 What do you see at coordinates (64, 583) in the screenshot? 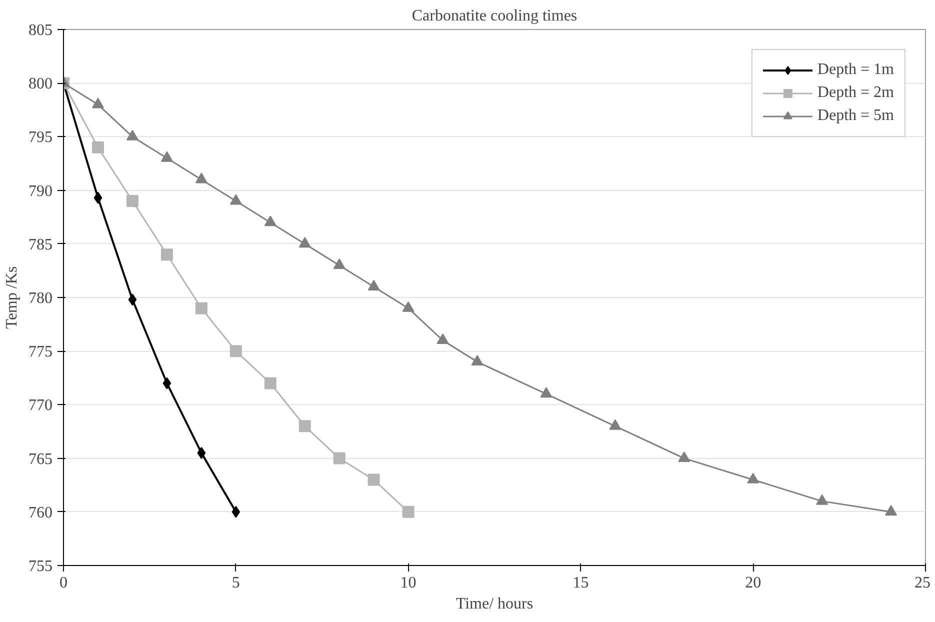
I see `x-tick-label: 0` at bounding box center [64, 583].